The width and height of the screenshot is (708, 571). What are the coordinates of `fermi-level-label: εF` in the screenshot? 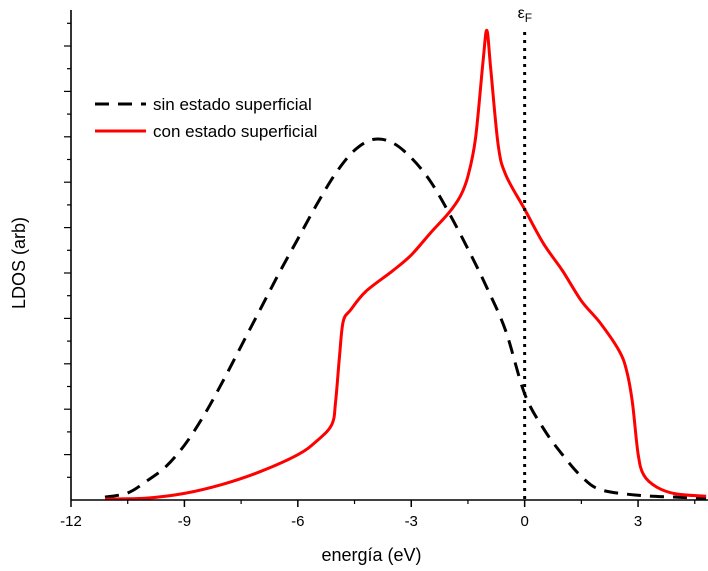 It's located at (525, 15).